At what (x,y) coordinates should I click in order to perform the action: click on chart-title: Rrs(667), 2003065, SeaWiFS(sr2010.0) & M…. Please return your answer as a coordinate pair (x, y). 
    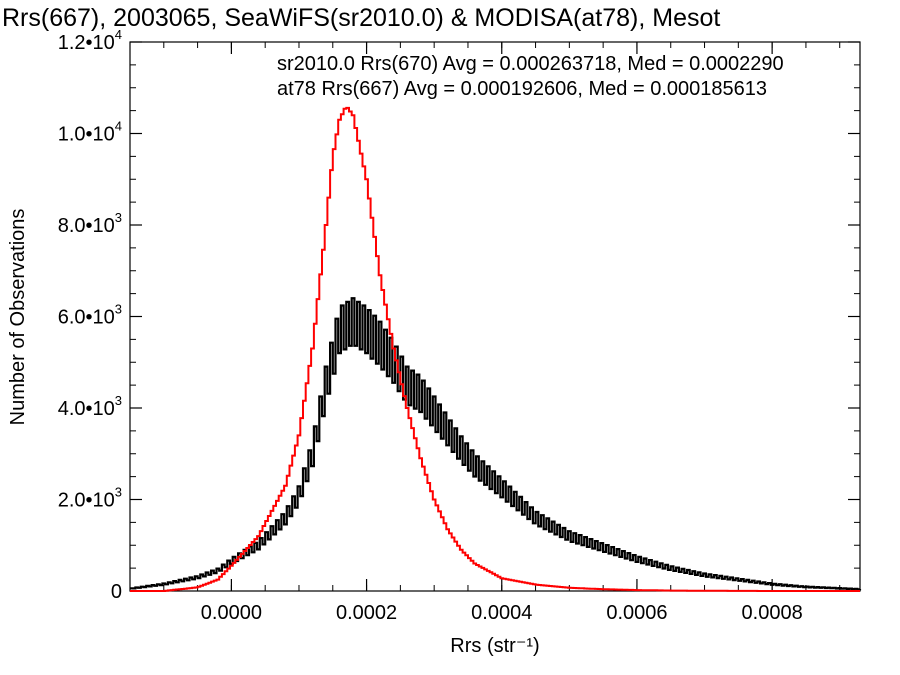
    Looking at the image, I should click on (361, 18).